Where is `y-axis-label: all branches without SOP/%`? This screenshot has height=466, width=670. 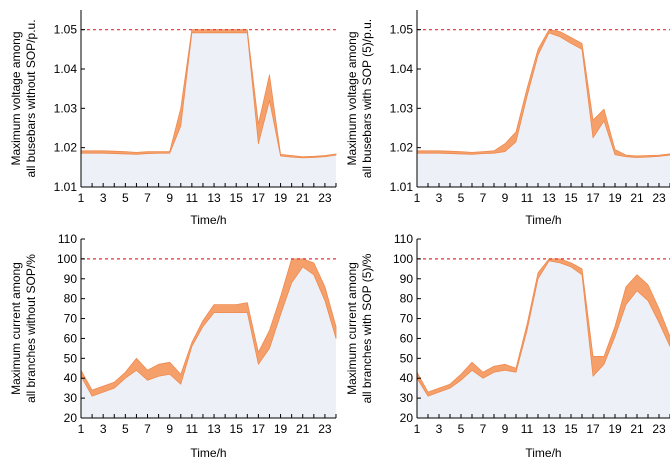 y-axis-label: all branches without SOP/% is located at coordinates (31, 328).